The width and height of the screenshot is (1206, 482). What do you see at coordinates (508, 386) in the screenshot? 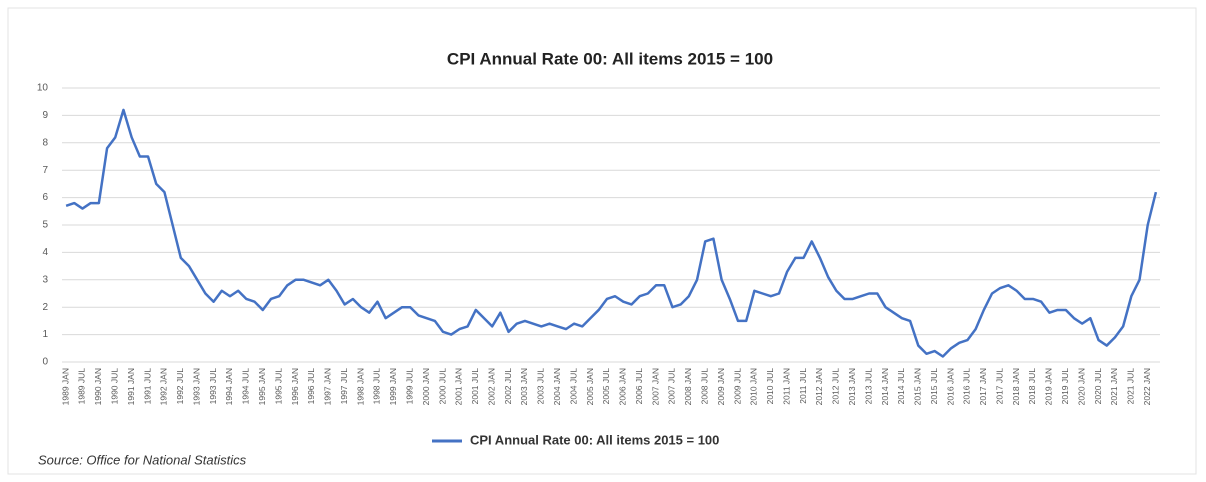
I see `x-tick-label: 2002 JUL` at bounding box center [508, 386].